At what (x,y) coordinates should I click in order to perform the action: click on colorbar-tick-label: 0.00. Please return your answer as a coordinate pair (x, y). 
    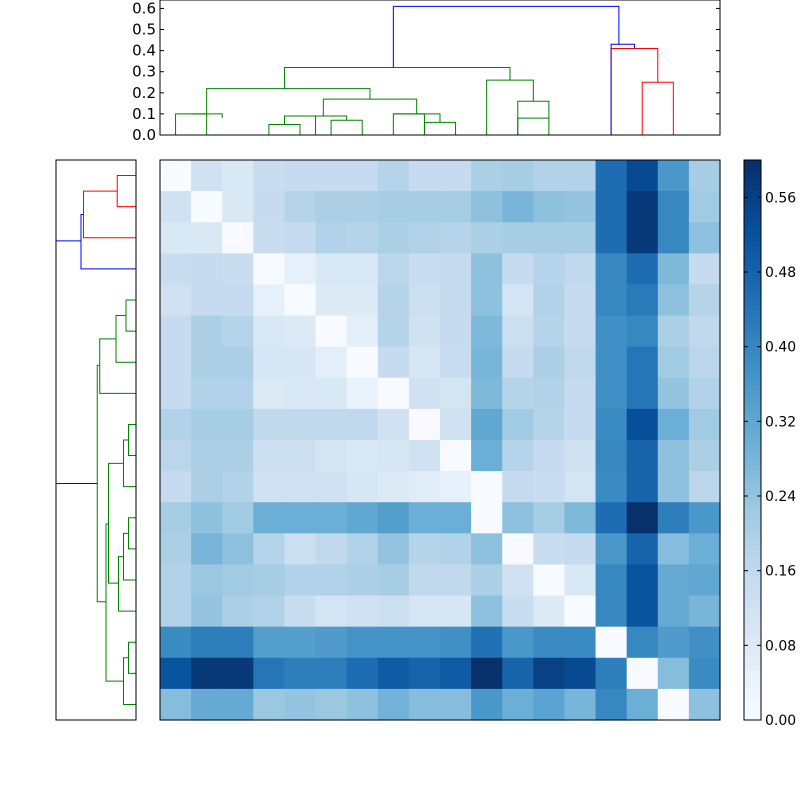
    Looking at the image, I should click on (780, 721).